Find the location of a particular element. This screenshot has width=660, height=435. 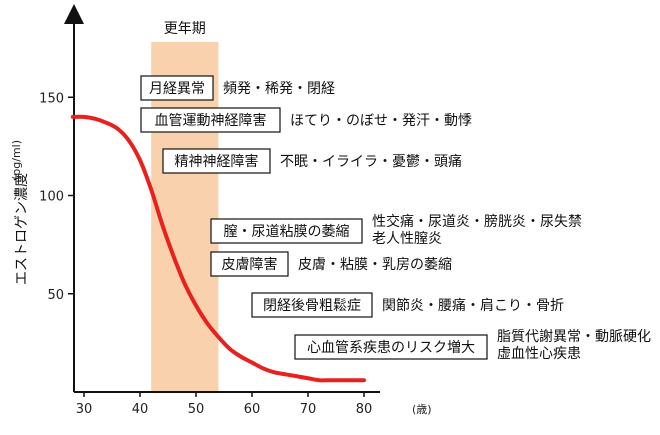

annotation-text: ほてり・のぼせ・発汗・動悸 is located at coordinates (381, 121).